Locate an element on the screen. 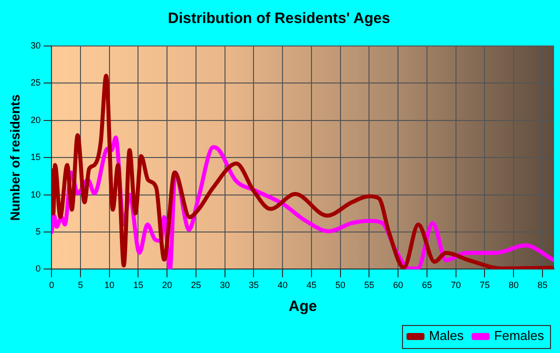  y-tick-label: 25 is located at coordinates (35, 83).